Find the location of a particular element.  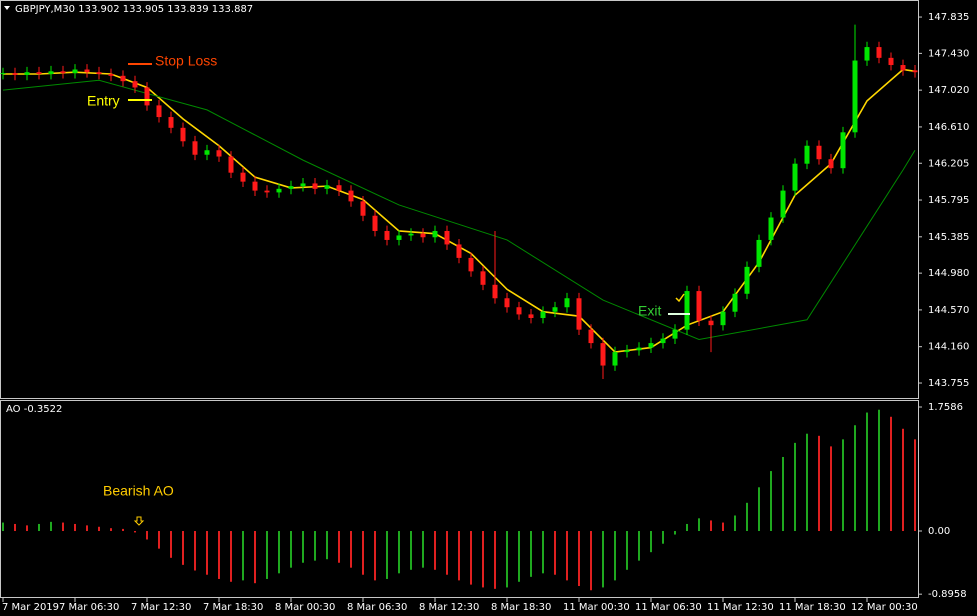

stop-loss-label: Stop Loss is located at coordinates (186, 61).